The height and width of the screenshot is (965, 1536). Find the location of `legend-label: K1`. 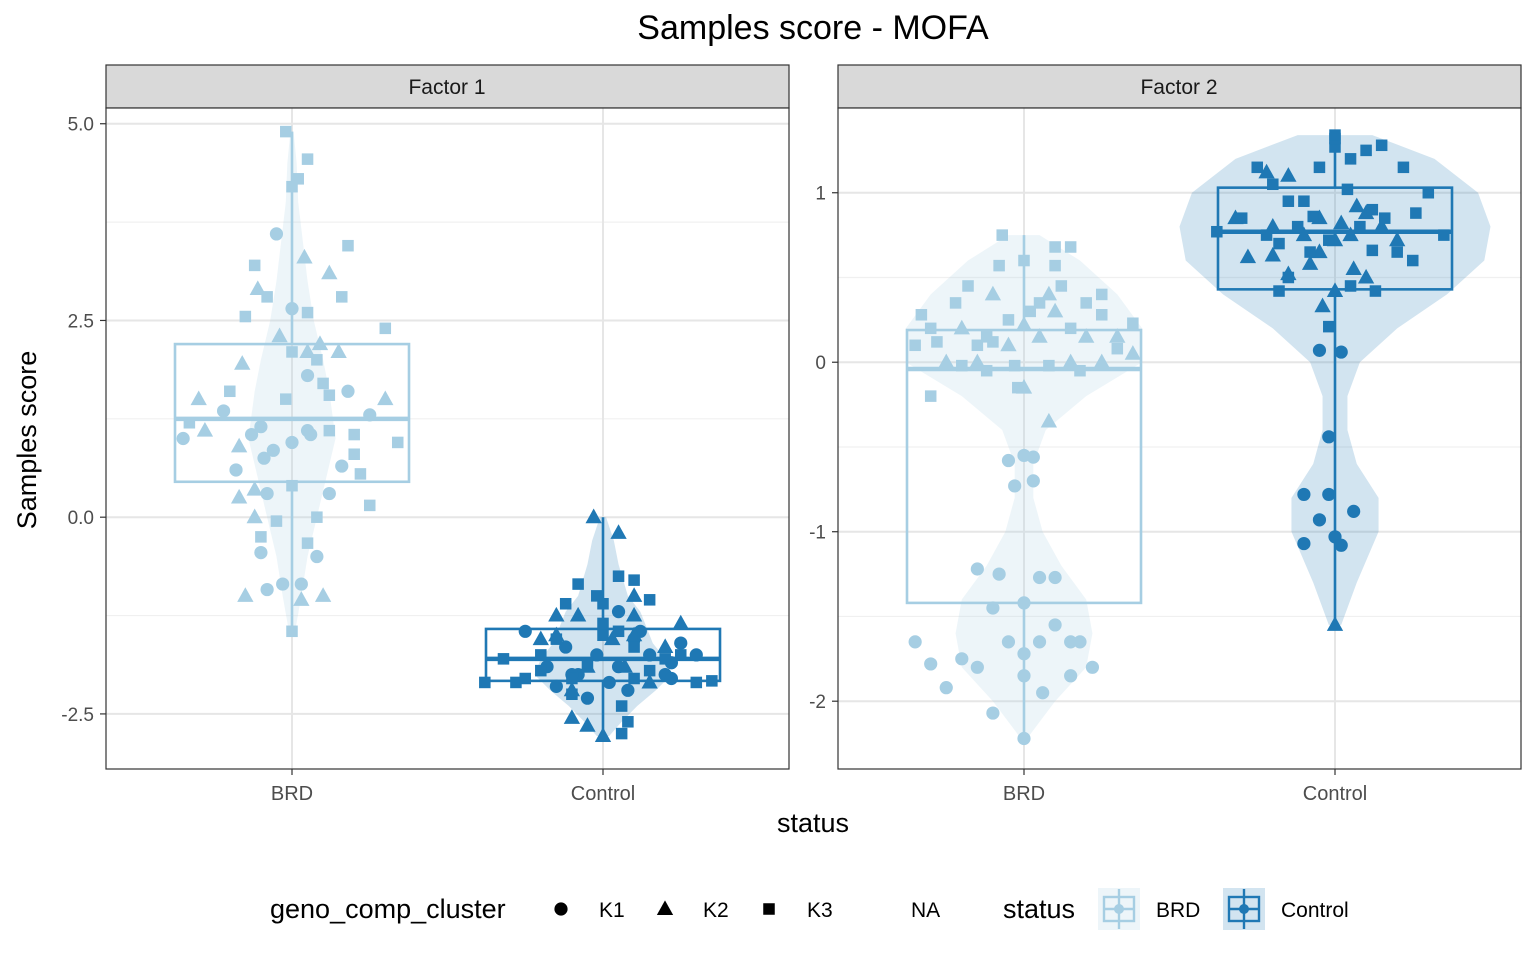

legend-label: K1 is located at coordinates (612, 910).